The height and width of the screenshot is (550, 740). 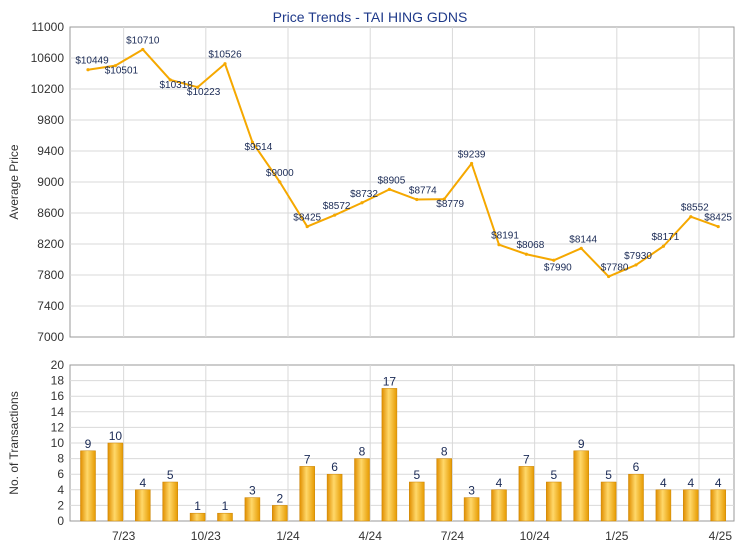 I want to click on transactions-y-tick-label: 6, so click(x=60, y=474).